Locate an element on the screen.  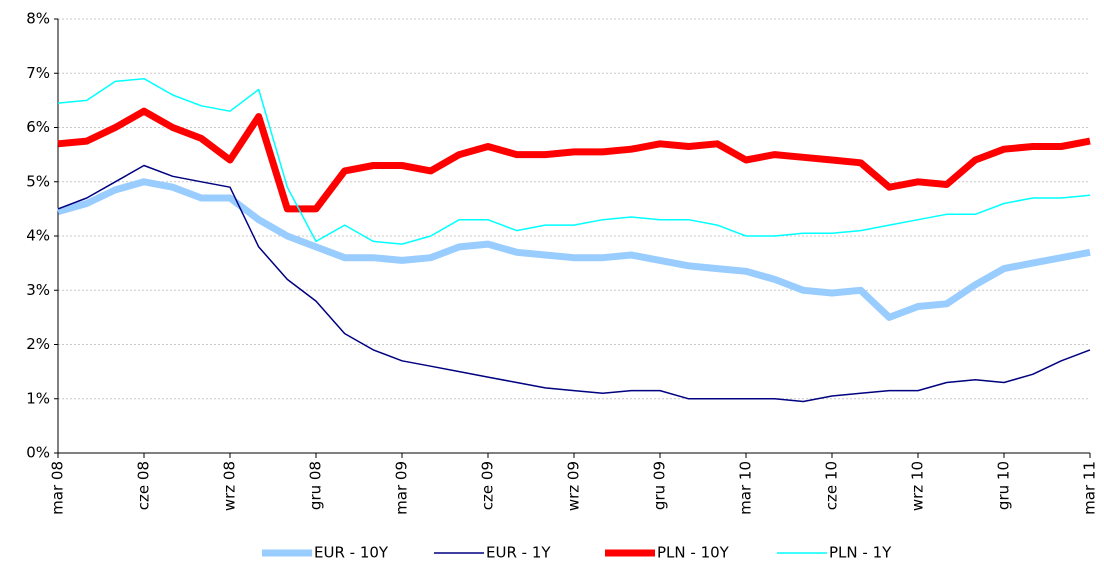
legend-label: EUR - 10Y is located at coordinates (351, 553).